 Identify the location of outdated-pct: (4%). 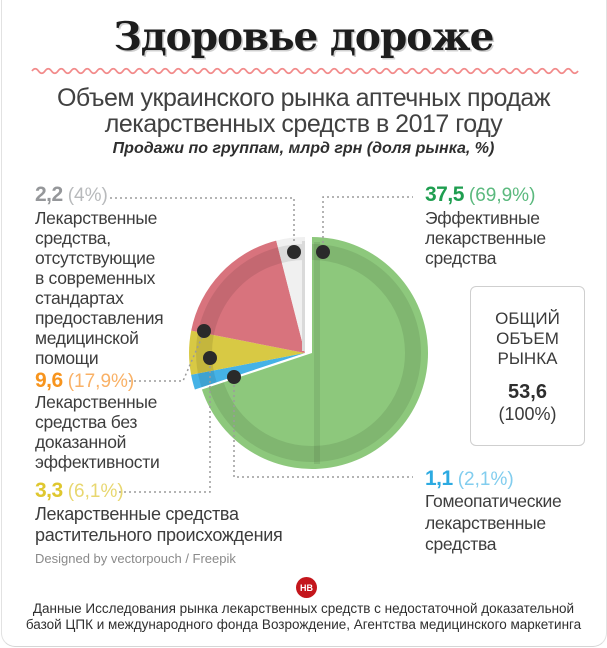
(87, 195).